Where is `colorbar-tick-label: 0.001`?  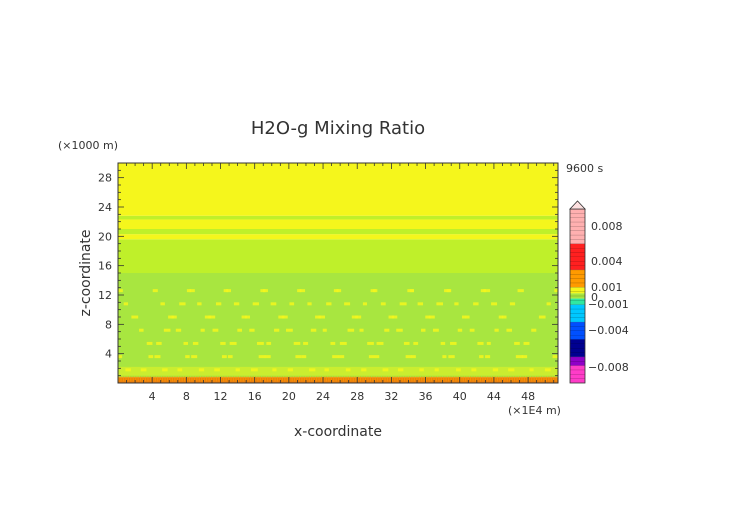
colorbar-tick-label: 0.001 is located at coordinates (607, 287).